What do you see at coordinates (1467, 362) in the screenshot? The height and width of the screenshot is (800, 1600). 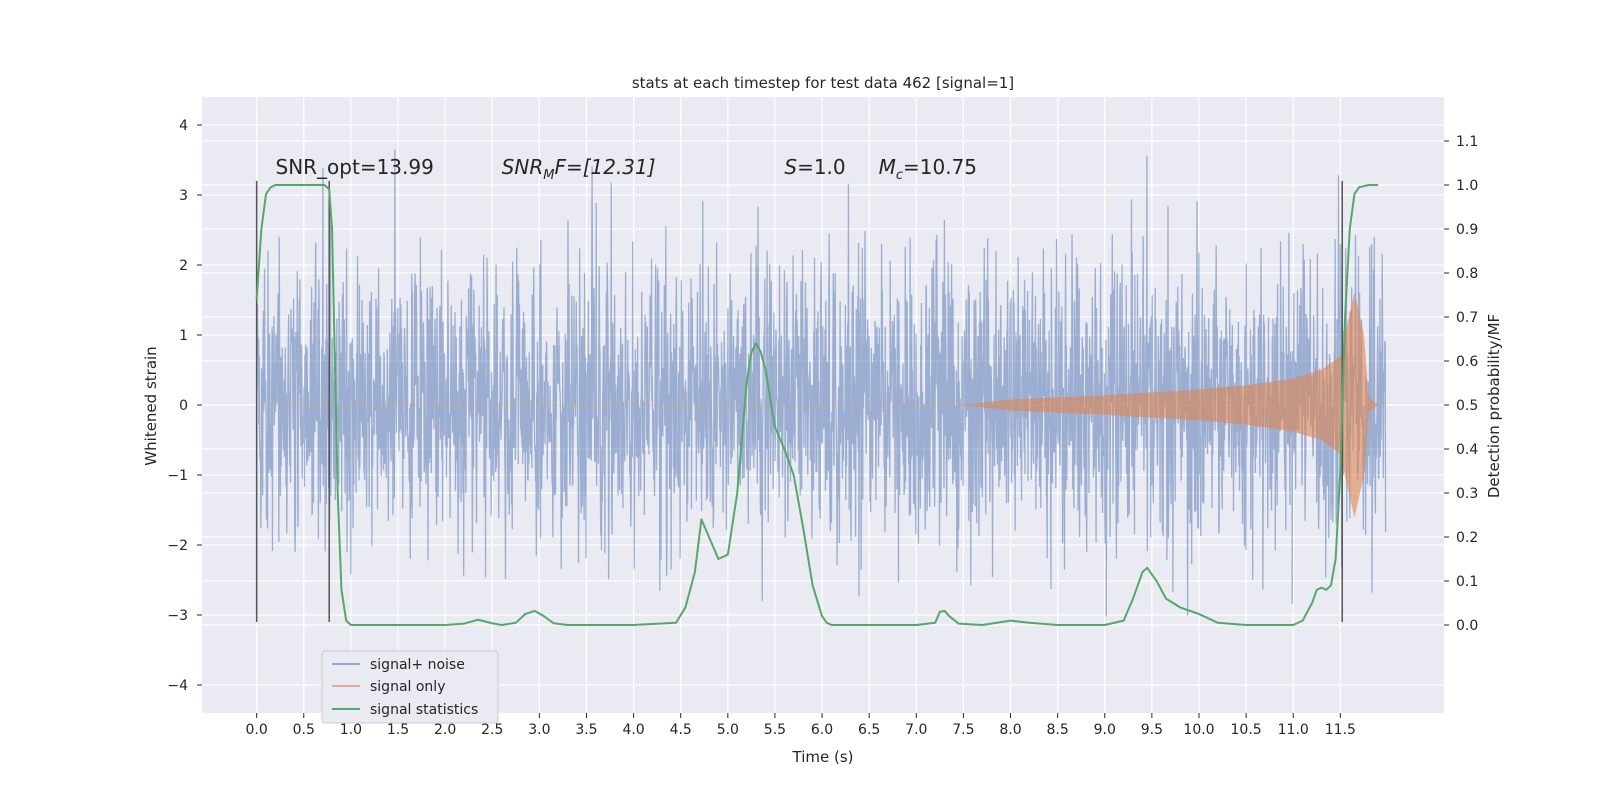 I see `y-tick-label-right: 0.6` at bounding box center [1467, 362].